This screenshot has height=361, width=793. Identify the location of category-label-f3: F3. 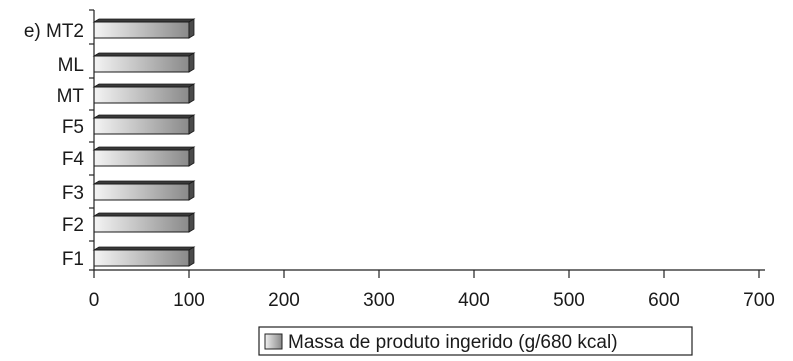
(73, 193).